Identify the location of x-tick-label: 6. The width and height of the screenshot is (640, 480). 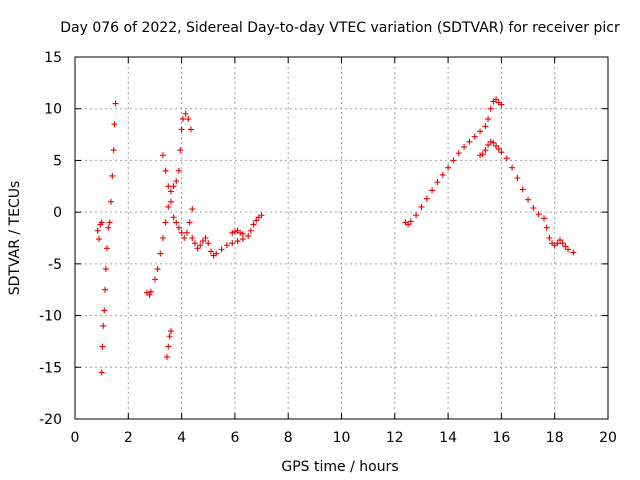
(234, 438).